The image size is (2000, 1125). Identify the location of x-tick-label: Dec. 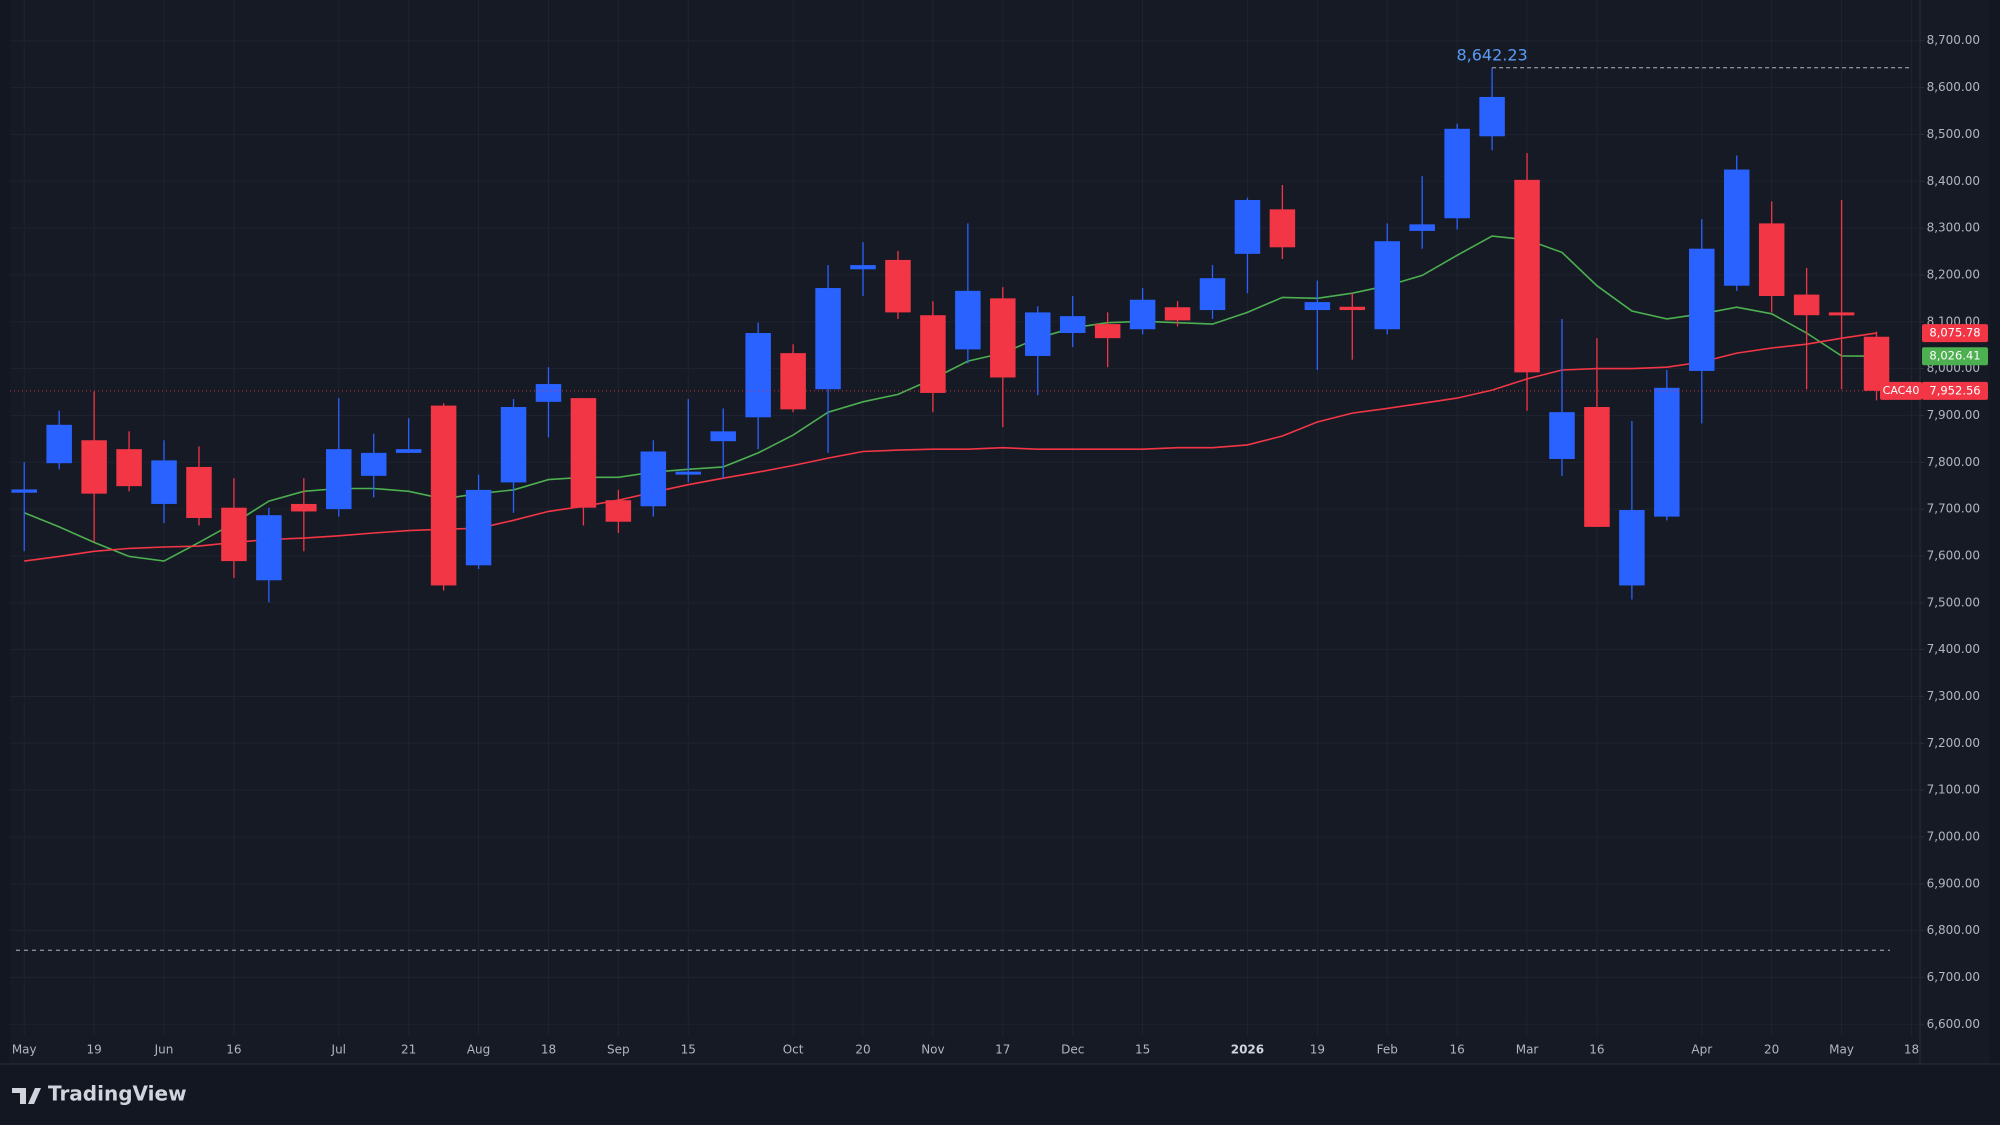
(1072, 1050).